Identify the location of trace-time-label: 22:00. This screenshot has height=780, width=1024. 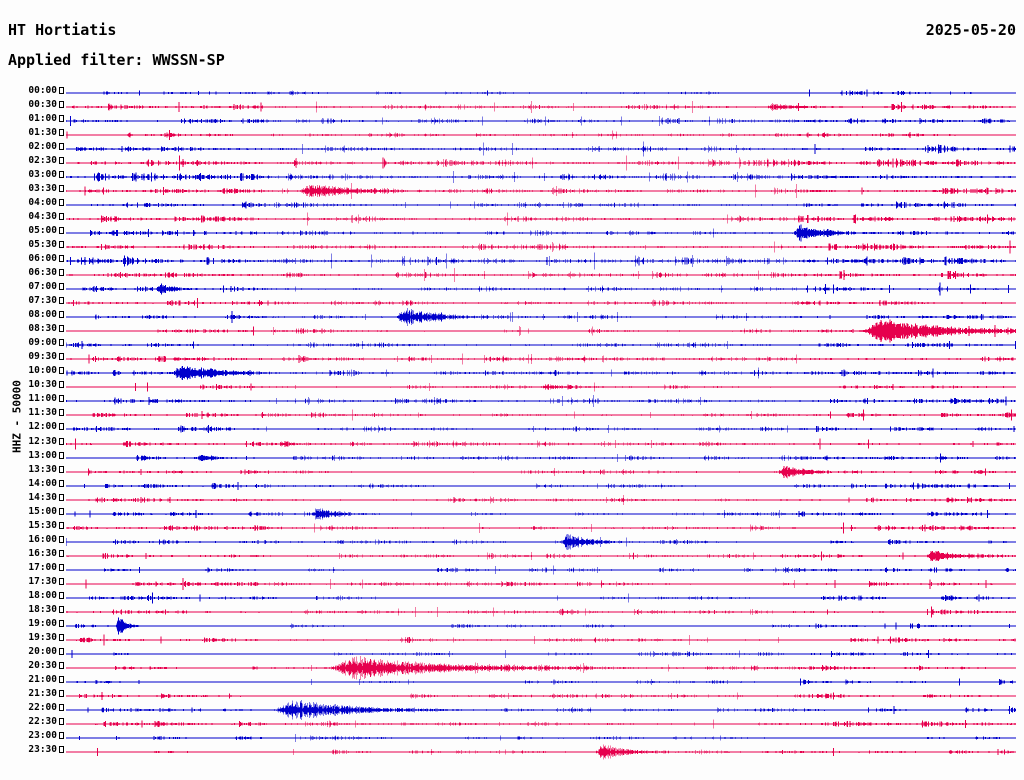
(42, 707).